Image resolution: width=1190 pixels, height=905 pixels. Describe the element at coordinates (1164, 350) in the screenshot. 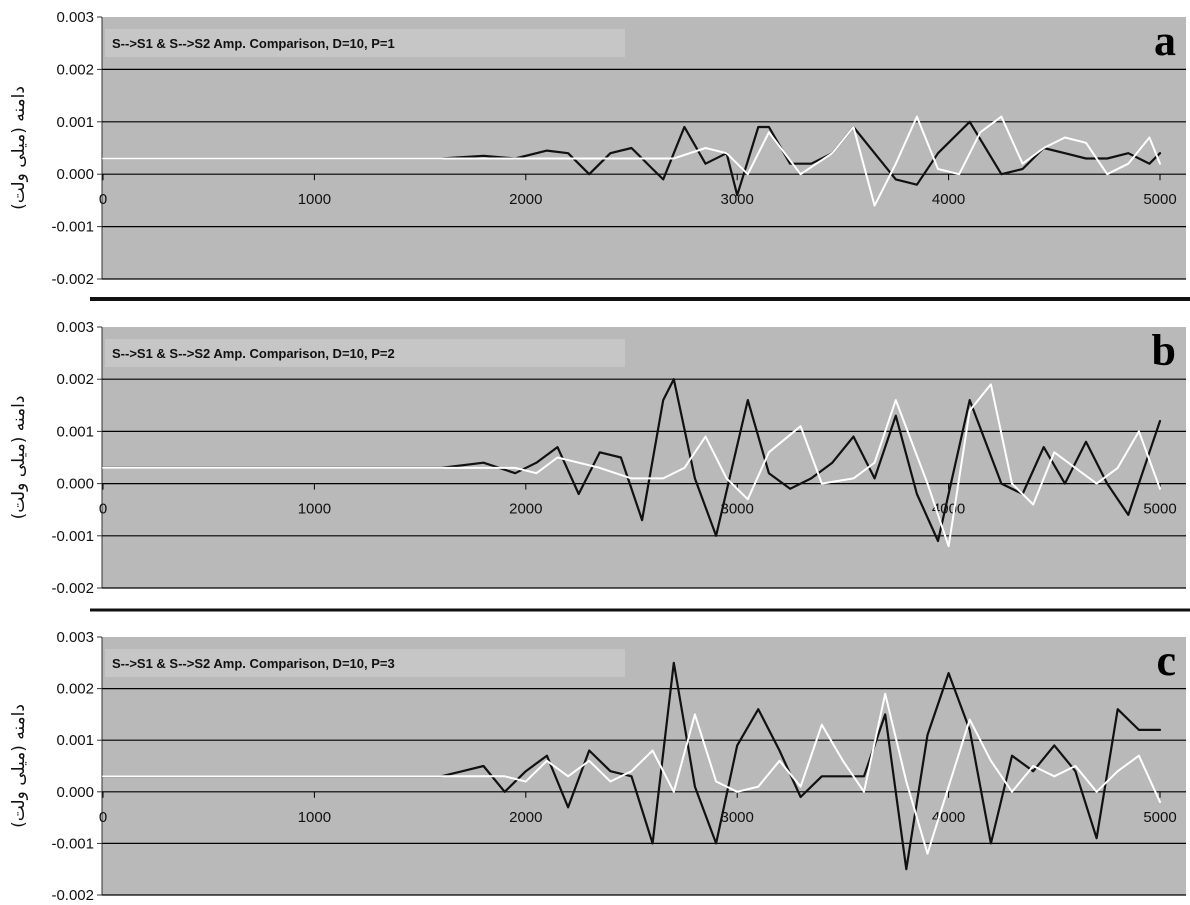

I see `panel-letter: b` at that location.